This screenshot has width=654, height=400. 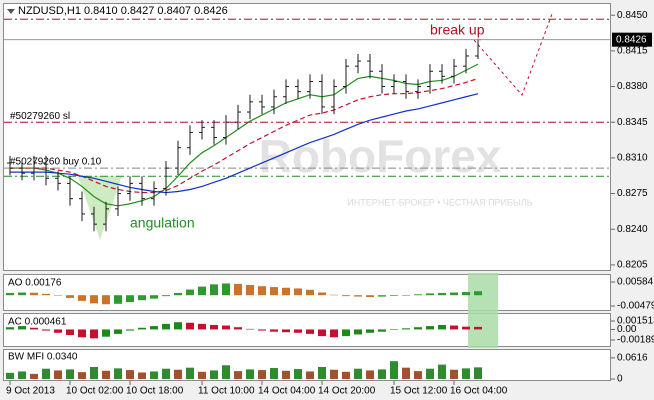 I want to click on x-tick-label: 14 Oct 04:00, so click(x=287, y=391).